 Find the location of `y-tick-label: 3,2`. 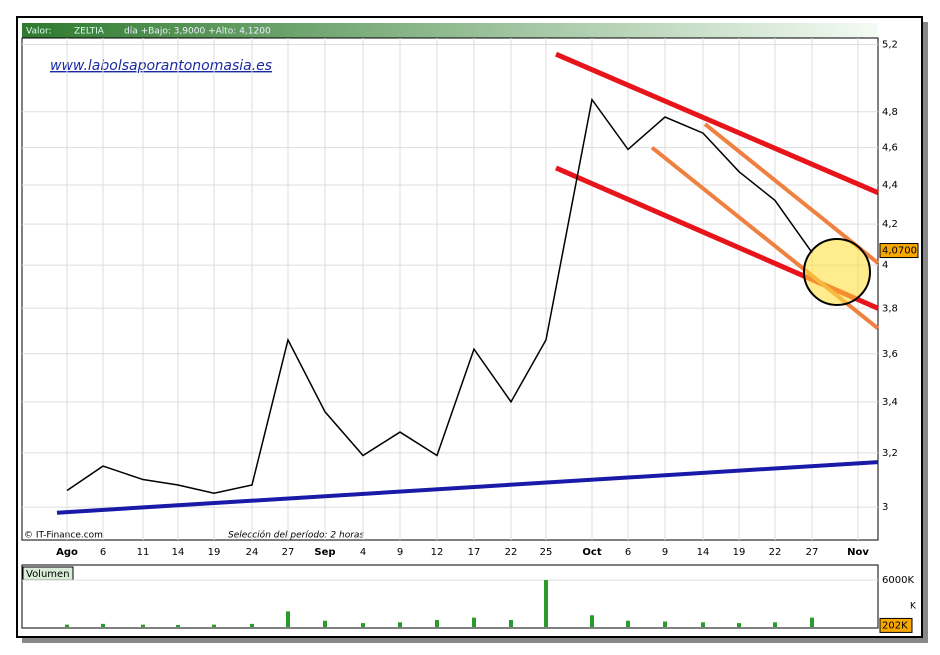

y-tick-label: 3,2 is located at coordinates (890, 453).